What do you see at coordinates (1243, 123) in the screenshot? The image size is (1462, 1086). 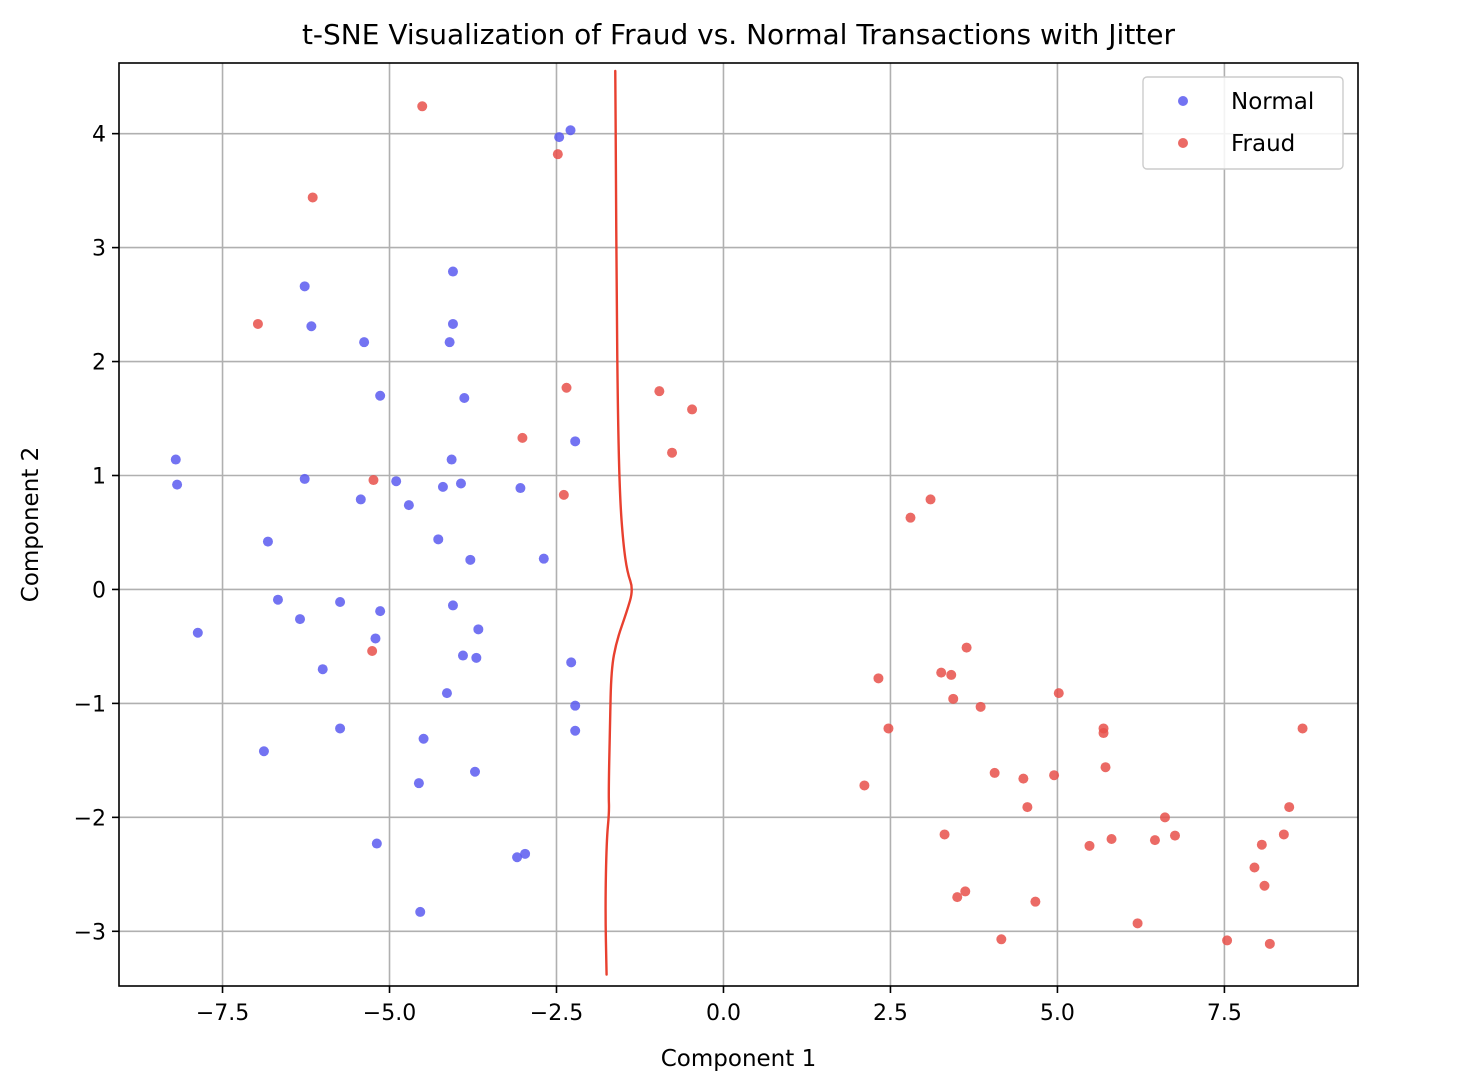 I see `legend: Normal Fraud` at bounding box center [1243, 123].